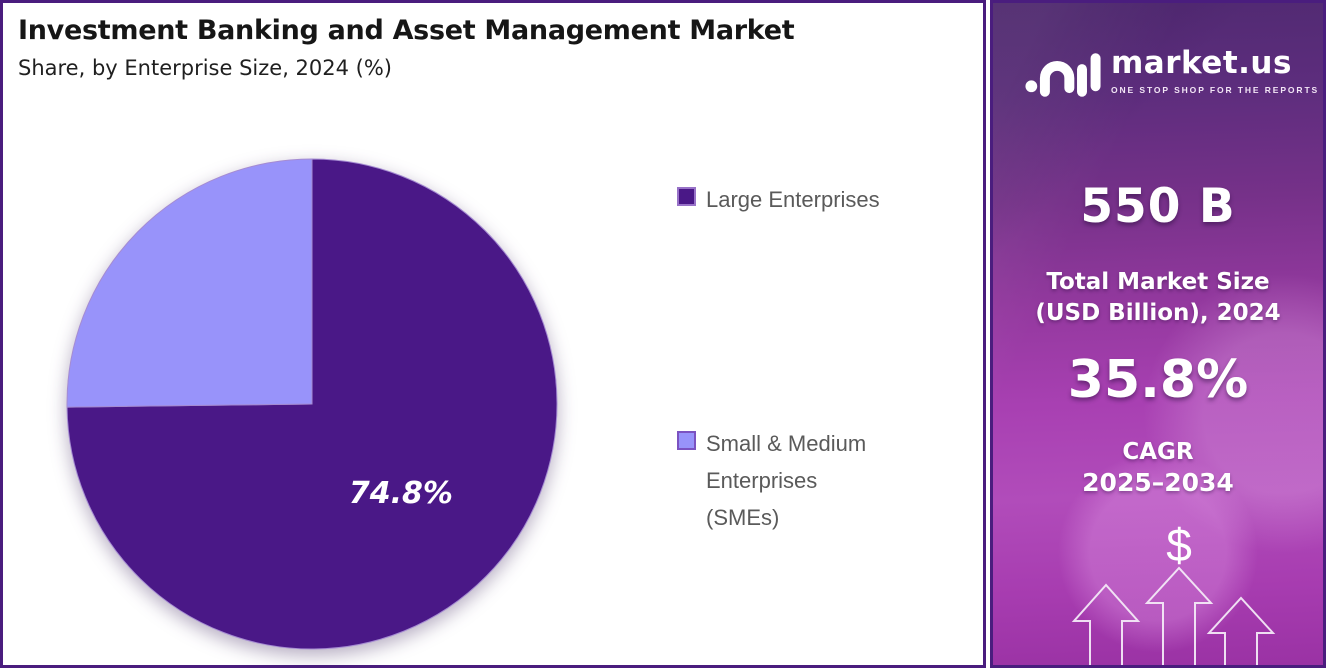 The height and width of the screenshot is (668, 1326). I want to click on logo-text-block: market.us ONE STOP SHOP FOR THE REPORTS, so click(1215, 70).